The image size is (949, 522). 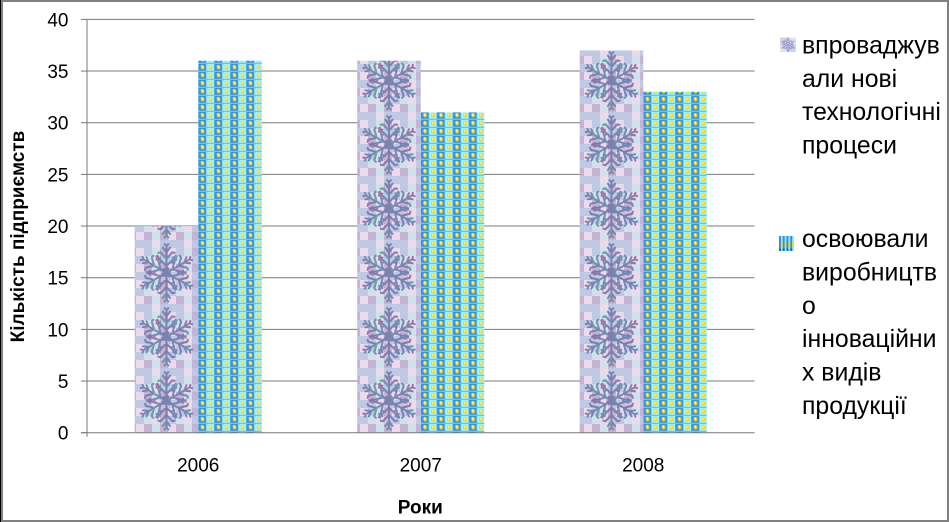 What do you see at coordinates (57, 72) in the screenshot?
I see `svg-text: 35` at bounding box center [57, 72].